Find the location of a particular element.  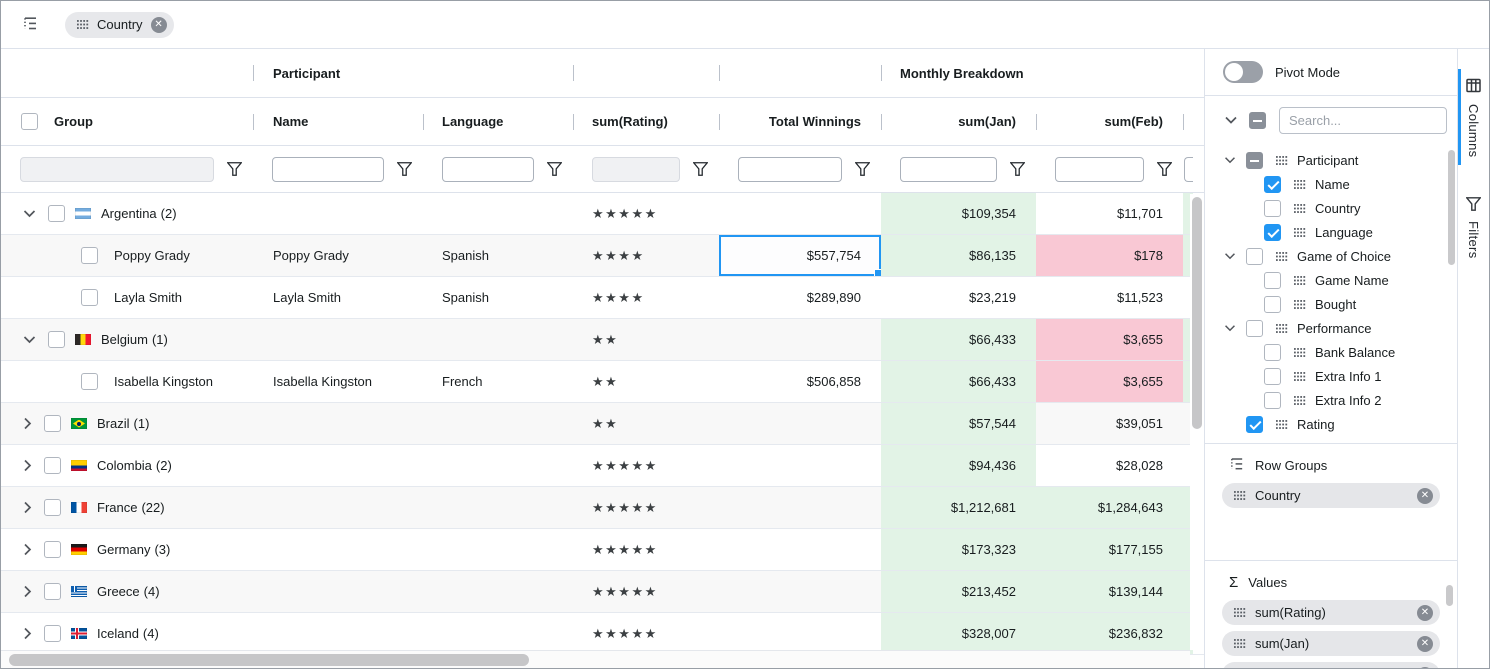

sum-feb-cell: $11,523 is located at coordinates (1109, 297).